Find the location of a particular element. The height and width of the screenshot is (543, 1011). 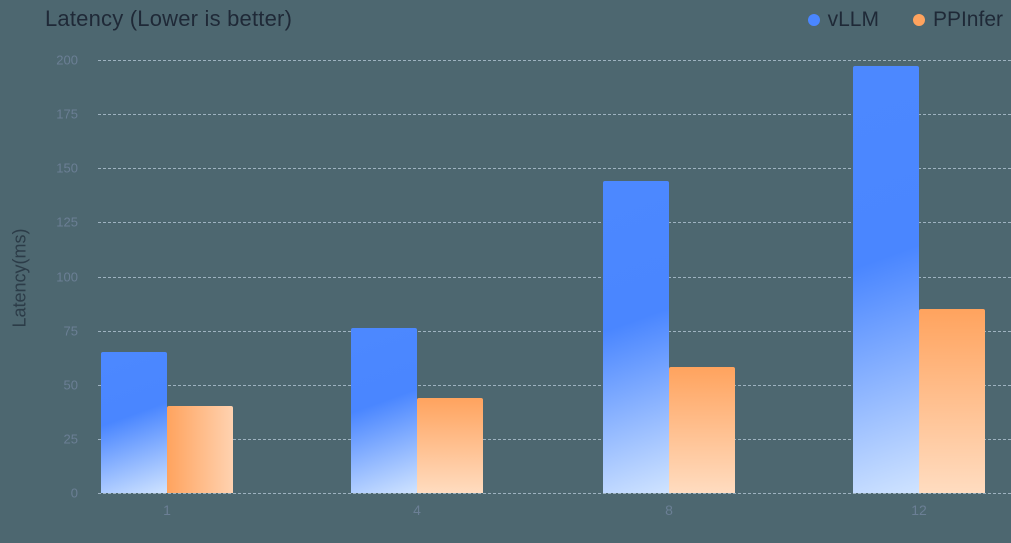

y-tick-label: 75 is located at coordinates (70, 331).